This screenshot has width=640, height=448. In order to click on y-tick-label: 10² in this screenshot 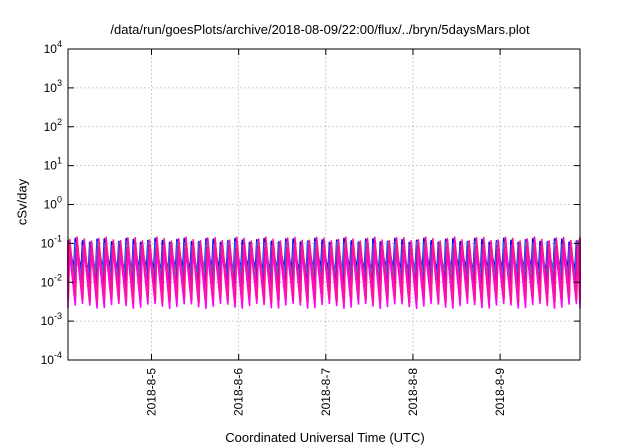, I will do `click(53, 125)`.